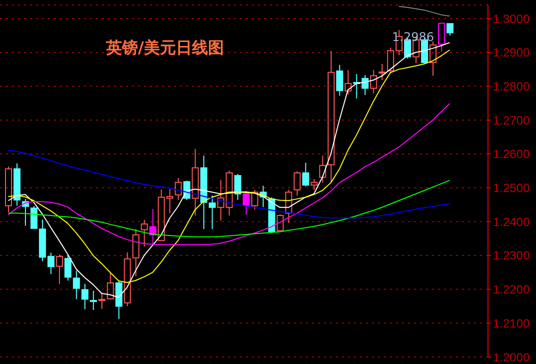  I want to click on y-tick-label: 1.2700, so click(511, 120).